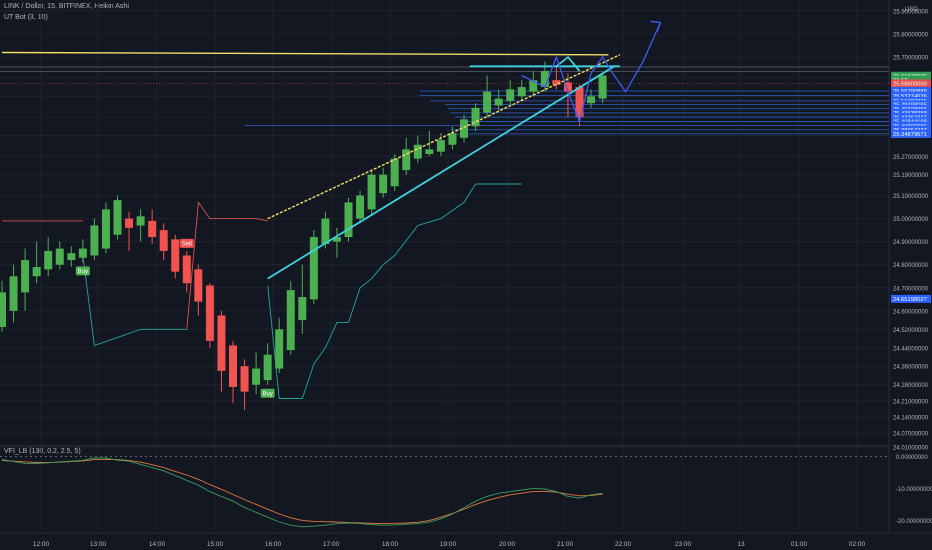  I want to click on time-tick-label: 16:00, so click(273, 544).